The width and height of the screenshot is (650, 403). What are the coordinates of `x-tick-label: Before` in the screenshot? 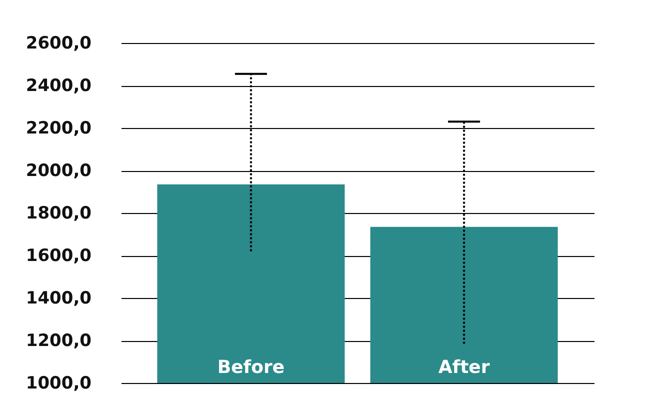 It's located at (251, 367).